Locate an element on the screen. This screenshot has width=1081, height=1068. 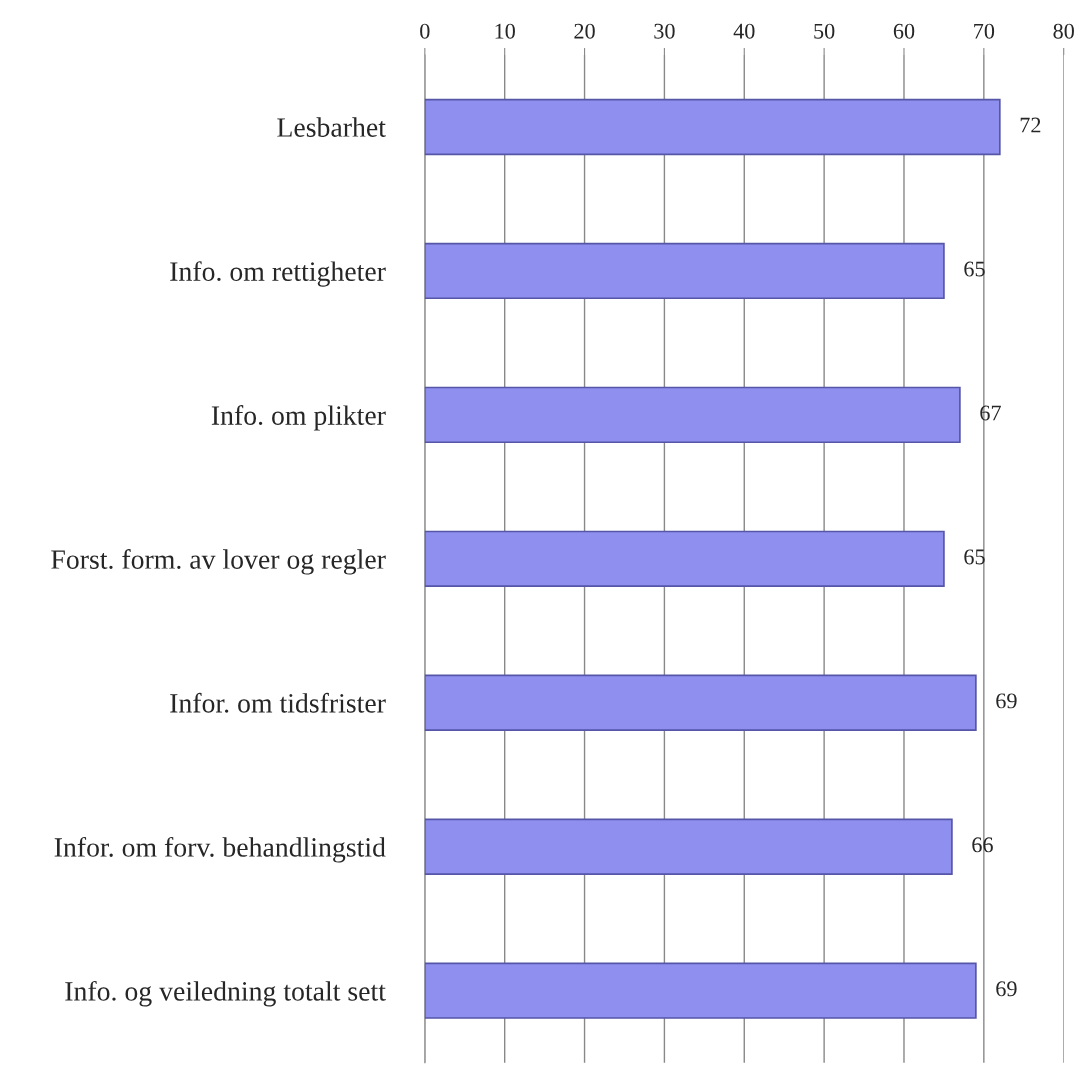
x-tick-label: 60 is located at coordinates (904, 31).